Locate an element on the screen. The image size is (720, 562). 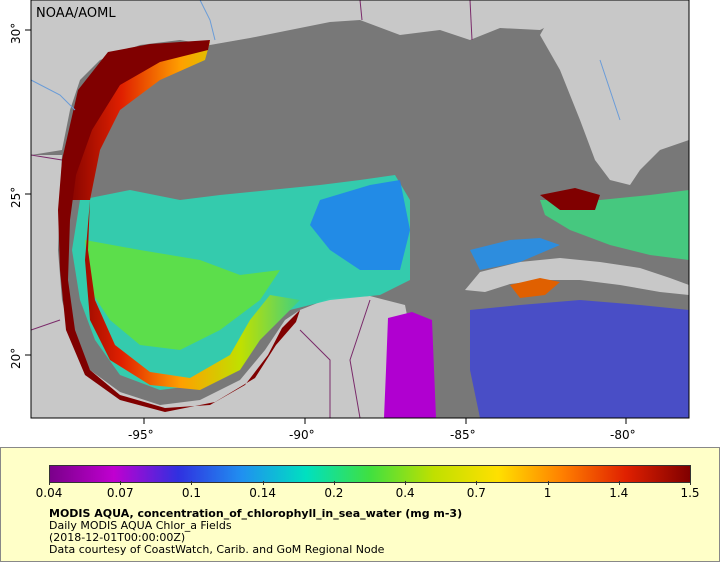
lon-label-80: -80° is located at coordinates (623, 435).